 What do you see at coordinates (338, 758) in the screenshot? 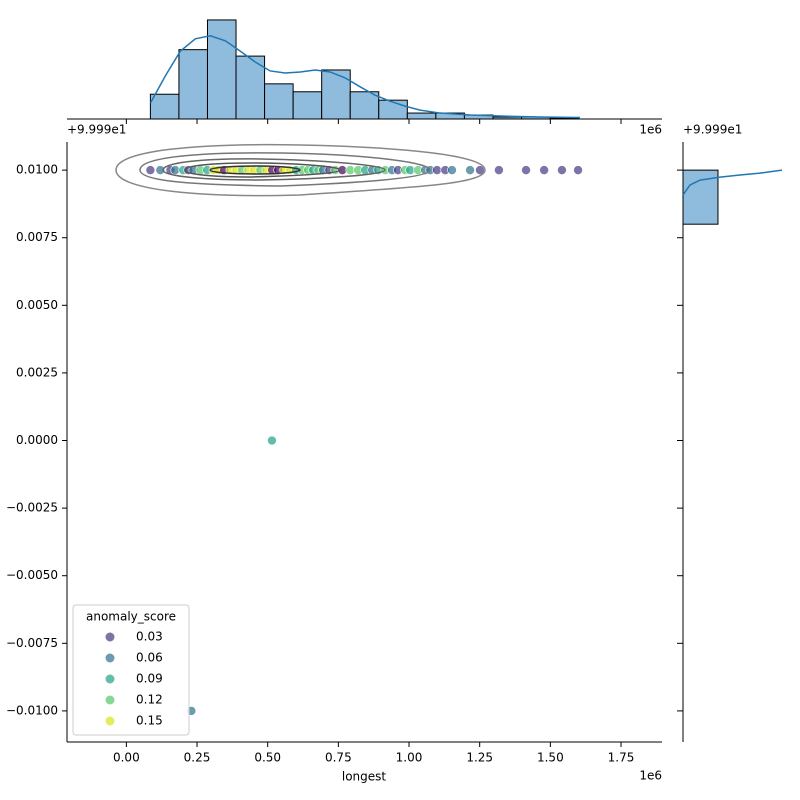
I see `x-tick-label: 0.75` at bounding box center [338, 758].